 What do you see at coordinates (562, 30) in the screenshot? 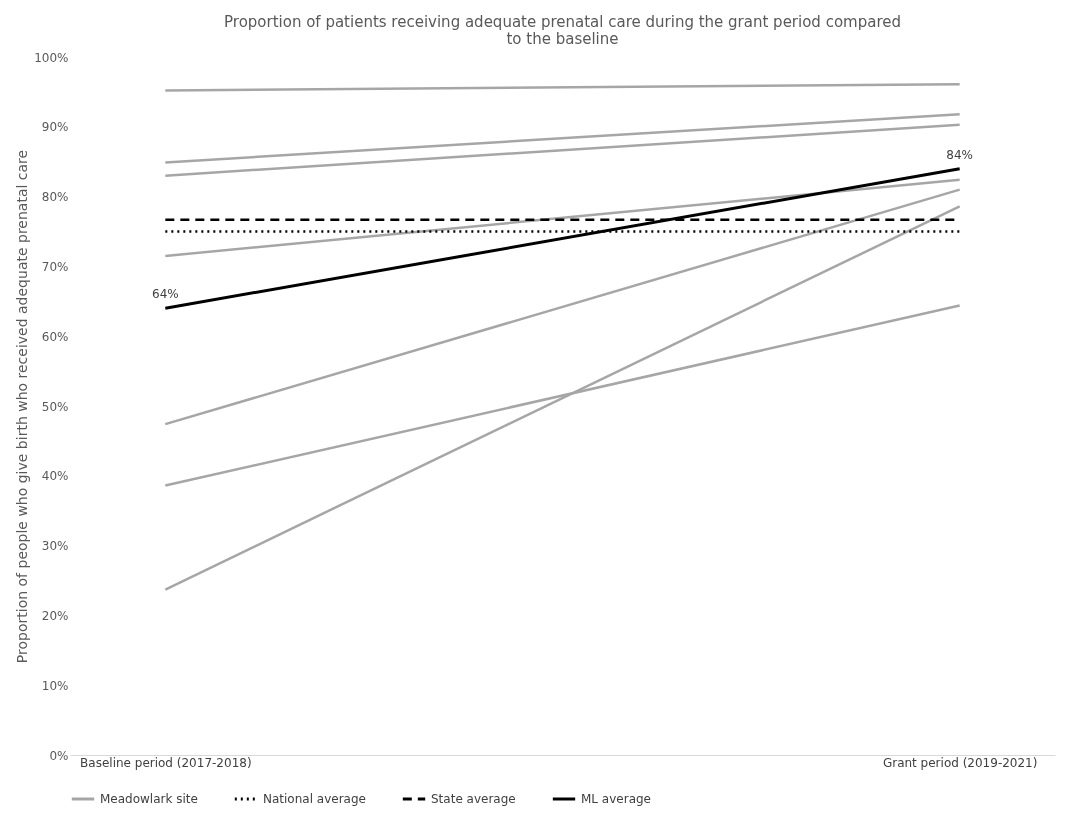
I see `chart-title: Proportion of patients receiving adequate prenatal care during the grant period compared to the baseline` at bounding box center [562, 30].